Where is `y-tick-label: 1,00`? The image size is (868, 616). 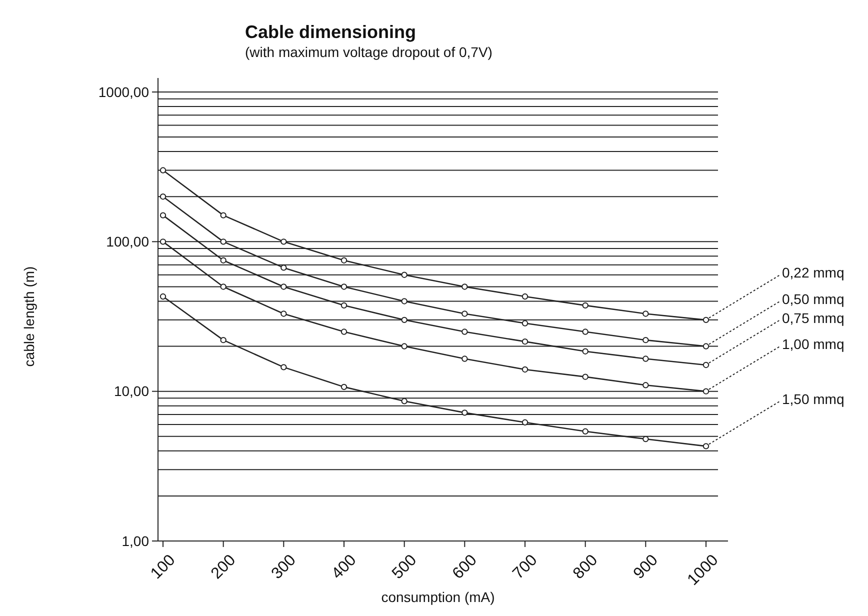 y-tick-label: 1,00 is located at coordinates (136, 540).